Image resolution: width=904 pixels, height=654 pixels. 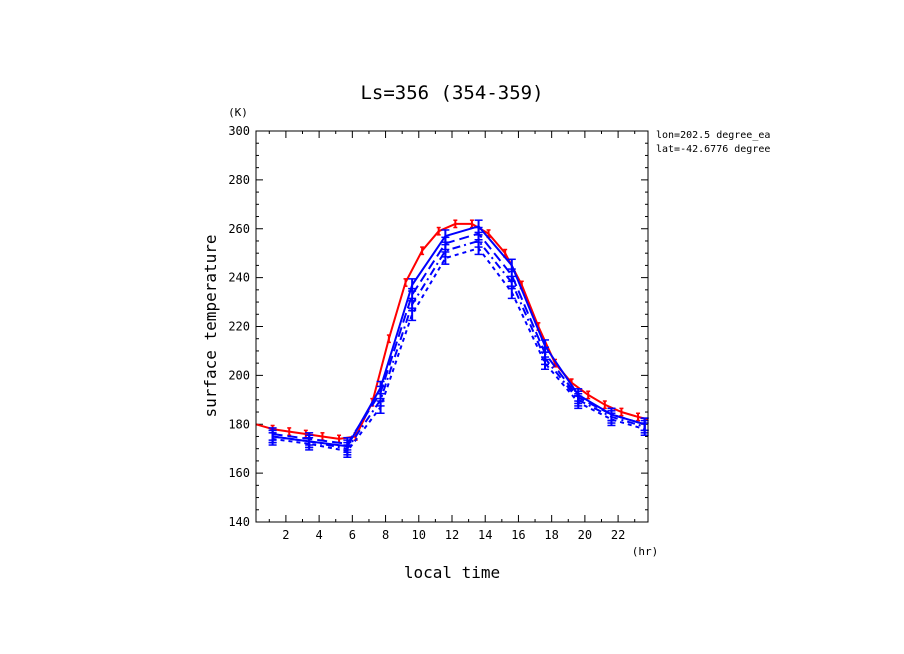 What do you see at coordinates (239, 522) in the screenshot?
I see `y-tick-label: 140` at bounding box center [239, 522].